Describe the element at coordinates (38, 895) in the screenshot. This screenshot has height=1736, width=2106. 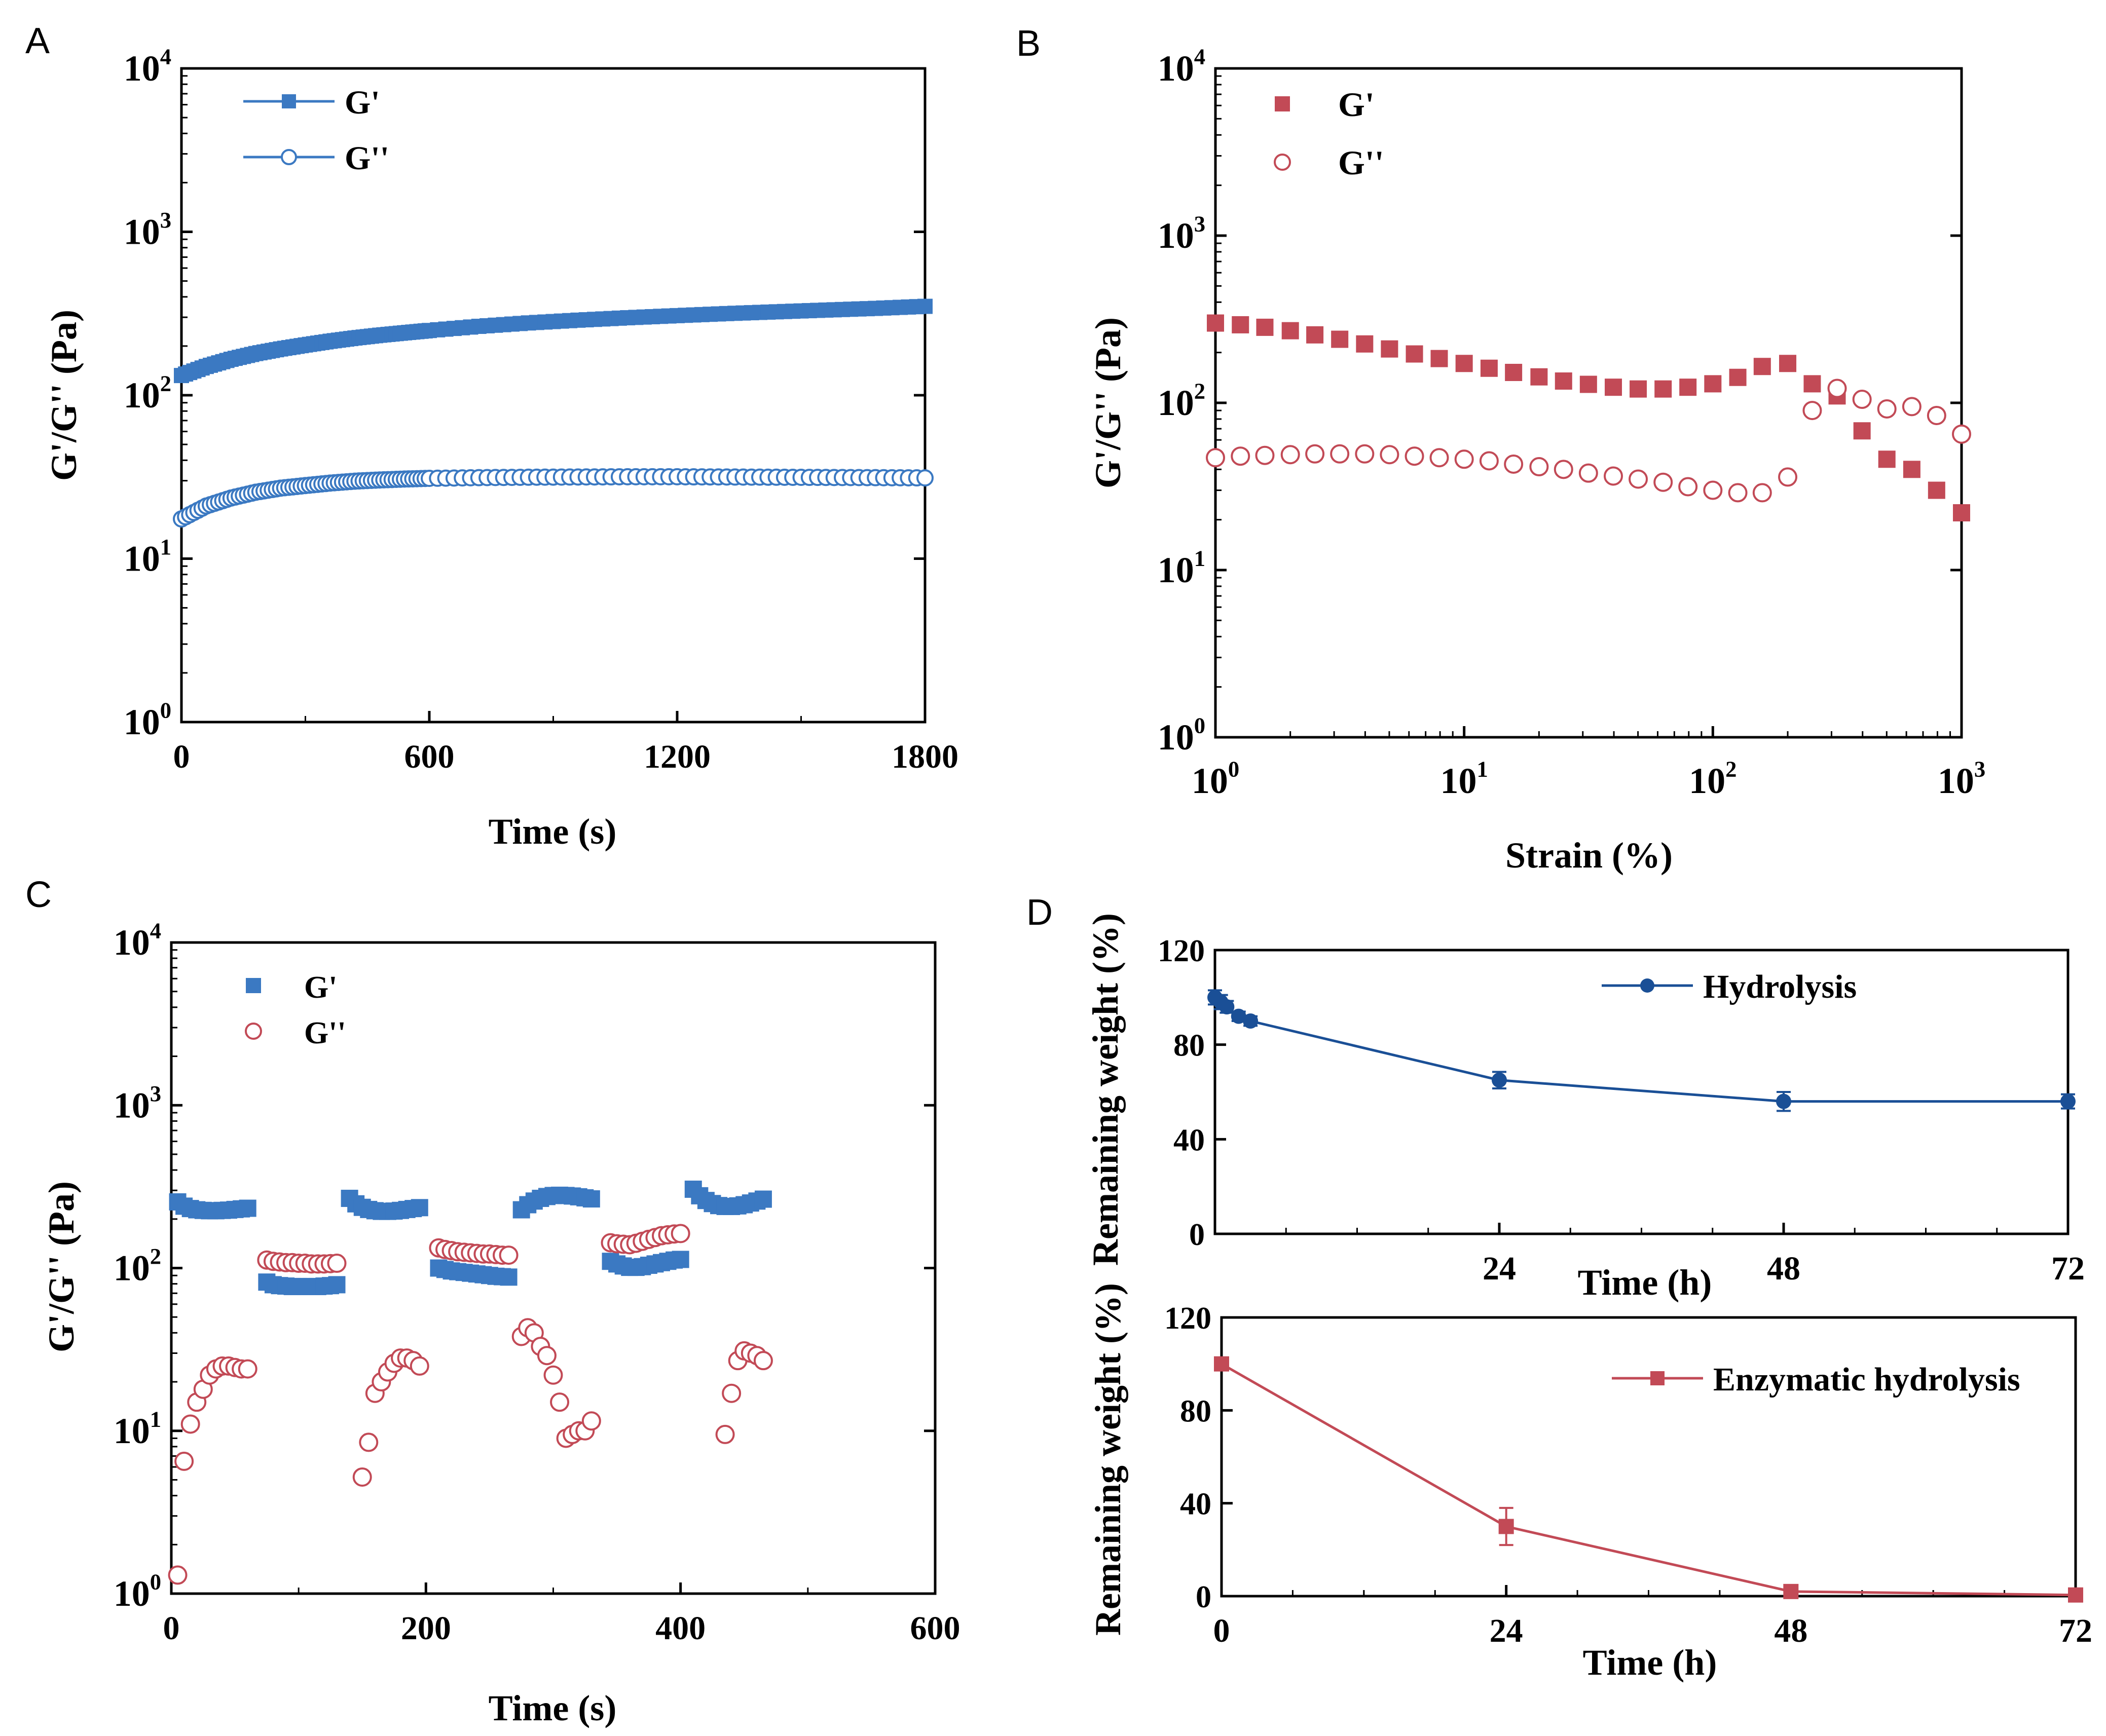
I see `panel-label: C` at that location.